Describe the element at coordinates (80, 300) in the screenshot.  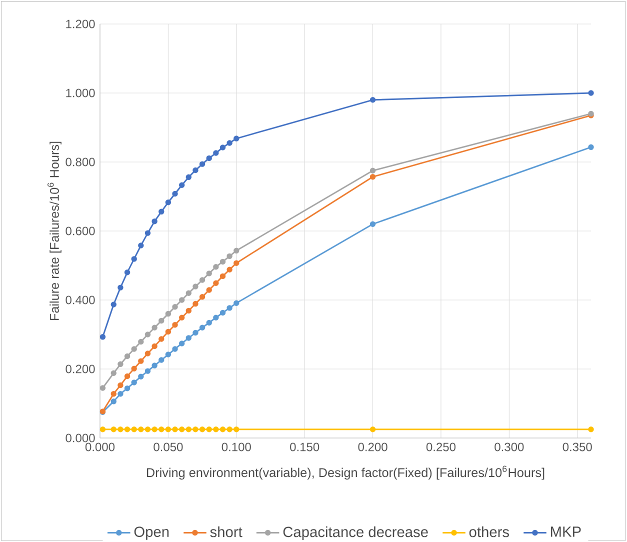
I see `y-tick-label: 0.400` at that location.